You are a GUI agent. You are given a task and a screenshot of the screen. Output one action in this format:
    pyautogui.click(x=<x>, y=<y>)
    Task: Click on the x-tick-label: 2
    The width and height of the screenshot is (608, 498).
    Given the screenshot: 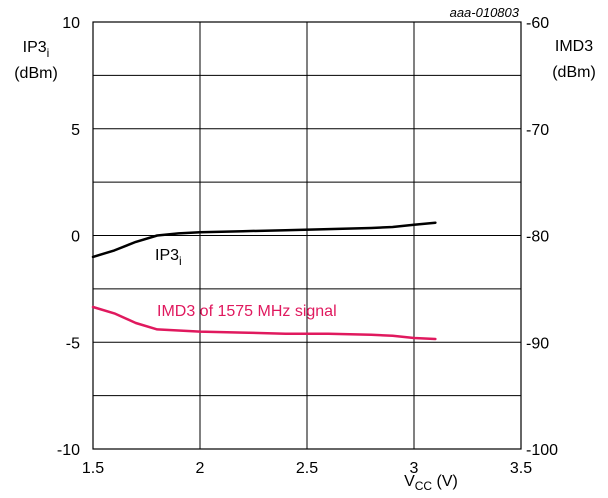 What is the action you would take?
    pyautogui.click(x=200, y=468)
    